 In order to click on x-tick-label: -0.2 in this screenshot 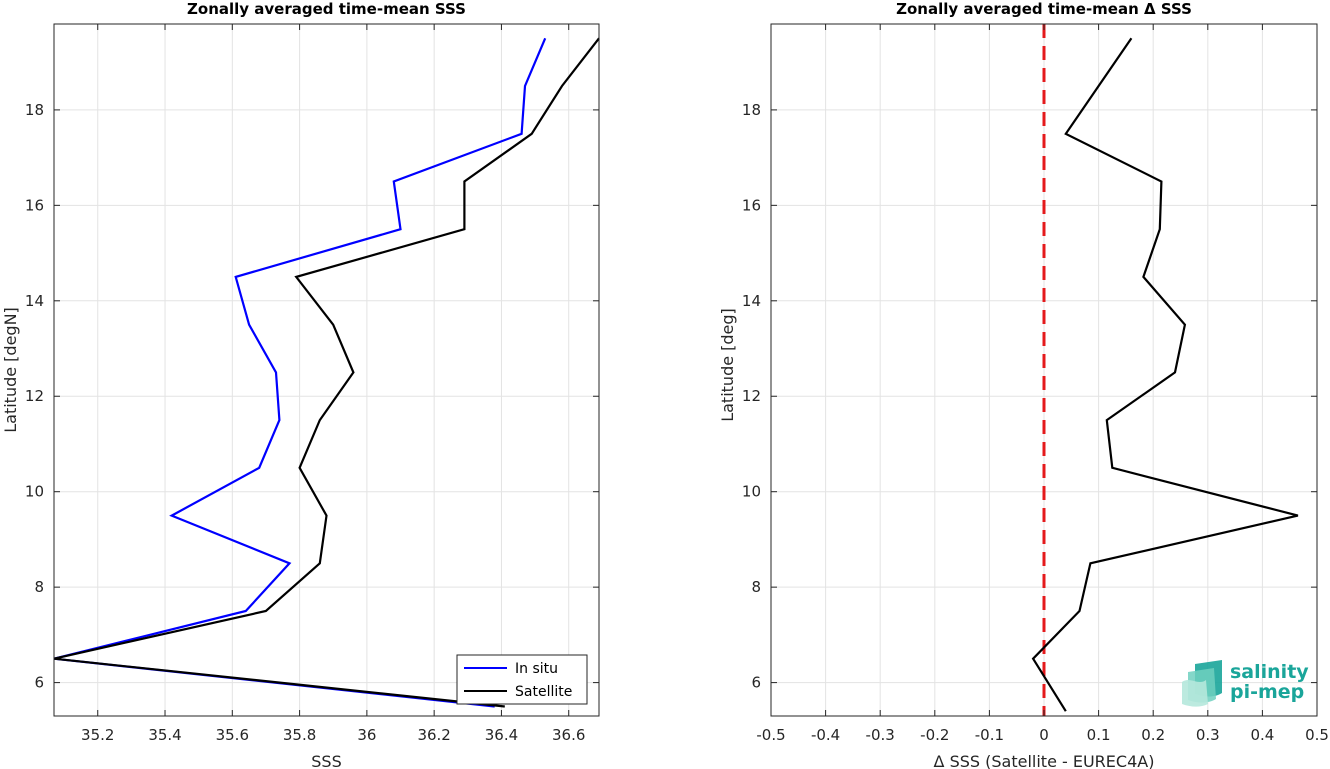, I will do `click(934, 735)`.